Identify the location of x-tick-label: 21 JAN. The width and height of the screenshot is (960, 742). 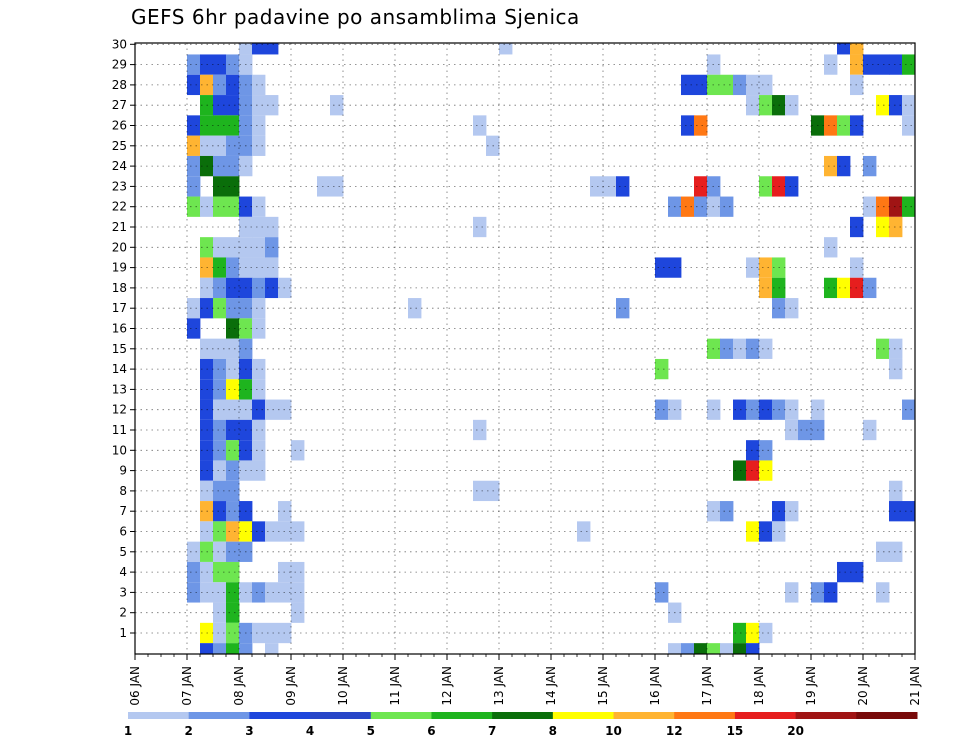
(915, 686).